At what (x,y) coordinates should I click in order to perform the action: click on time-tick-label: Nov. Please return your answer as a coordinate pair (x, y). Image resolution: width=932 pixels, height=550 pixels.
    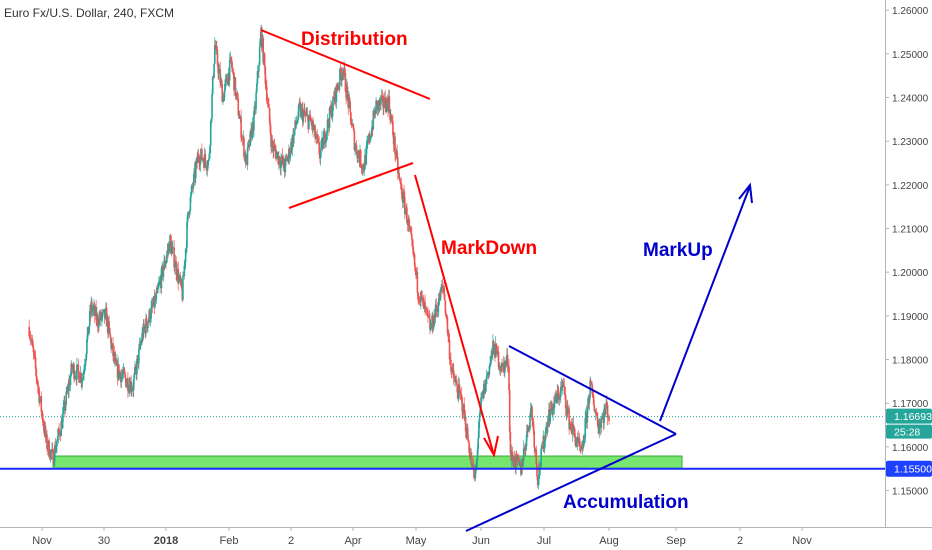
    Looking at the image, I should click on (42, 541).